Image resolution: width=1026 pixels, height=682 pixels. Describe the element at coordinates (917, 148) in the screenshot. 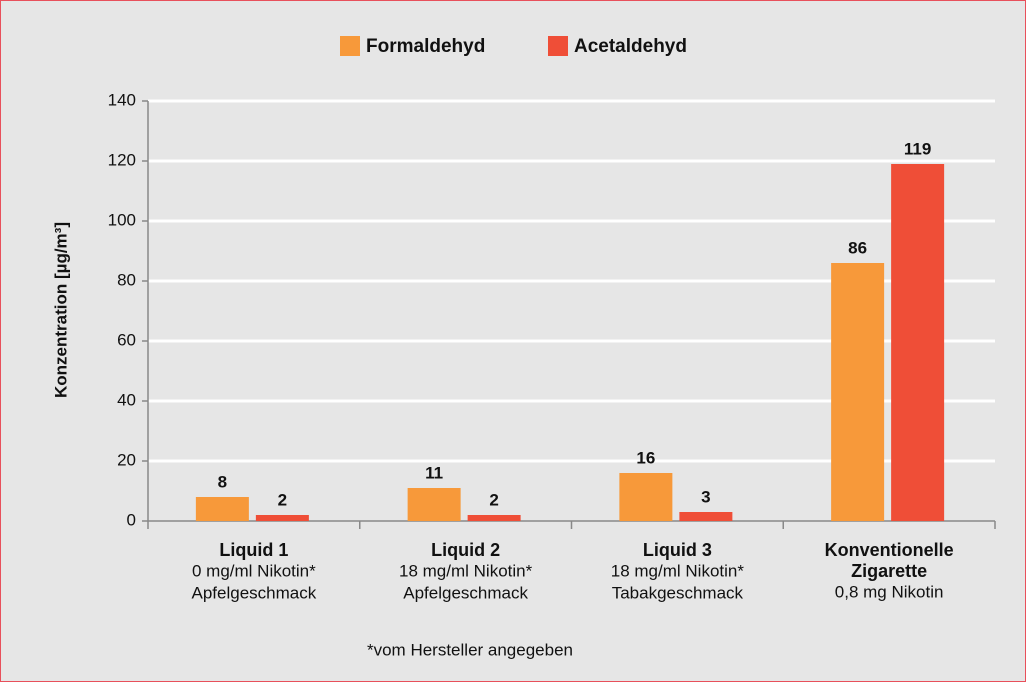

I see `data-label: 119` at that location.